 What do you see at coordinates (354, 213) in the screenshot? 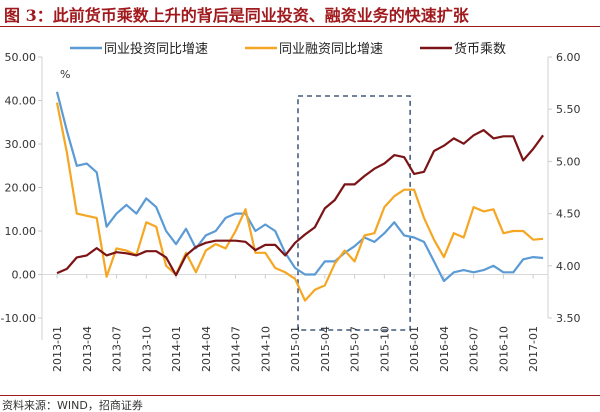
I see `highlight-box` at bounding box center [354, 213].